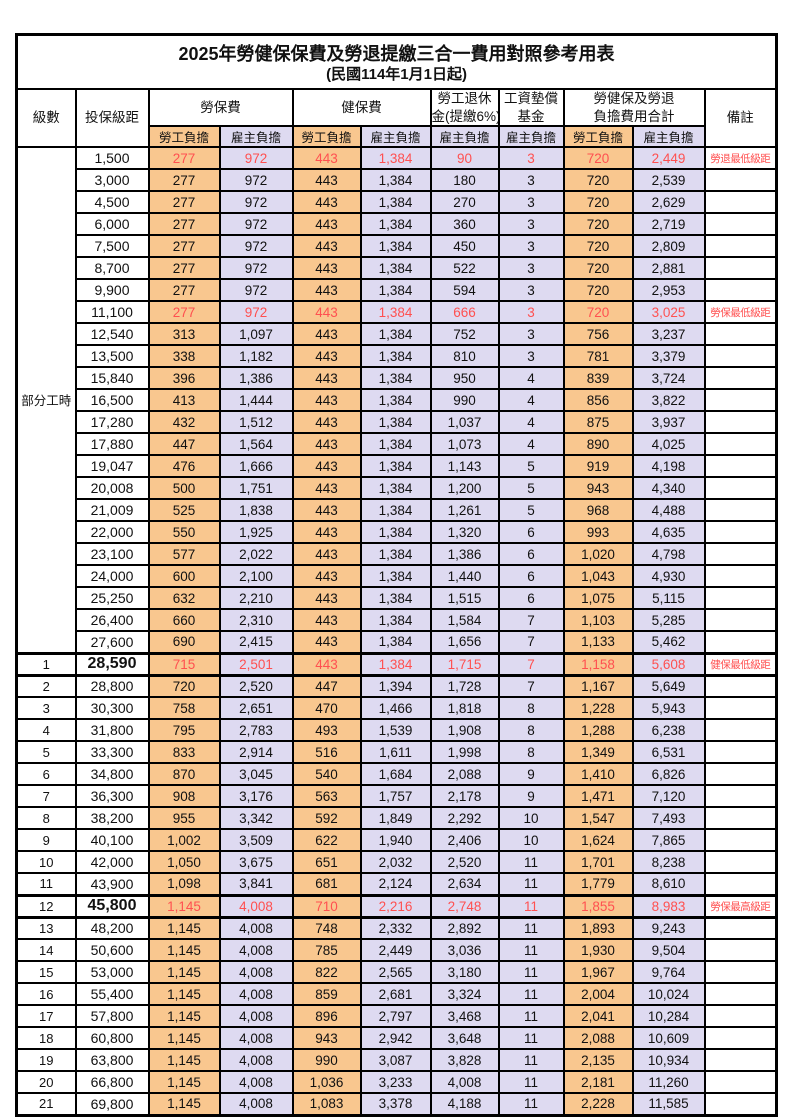  Describe the element at coordinates (531, 510) in the screenshot. I see `wage-fund-employer-cell: 5` at that location.